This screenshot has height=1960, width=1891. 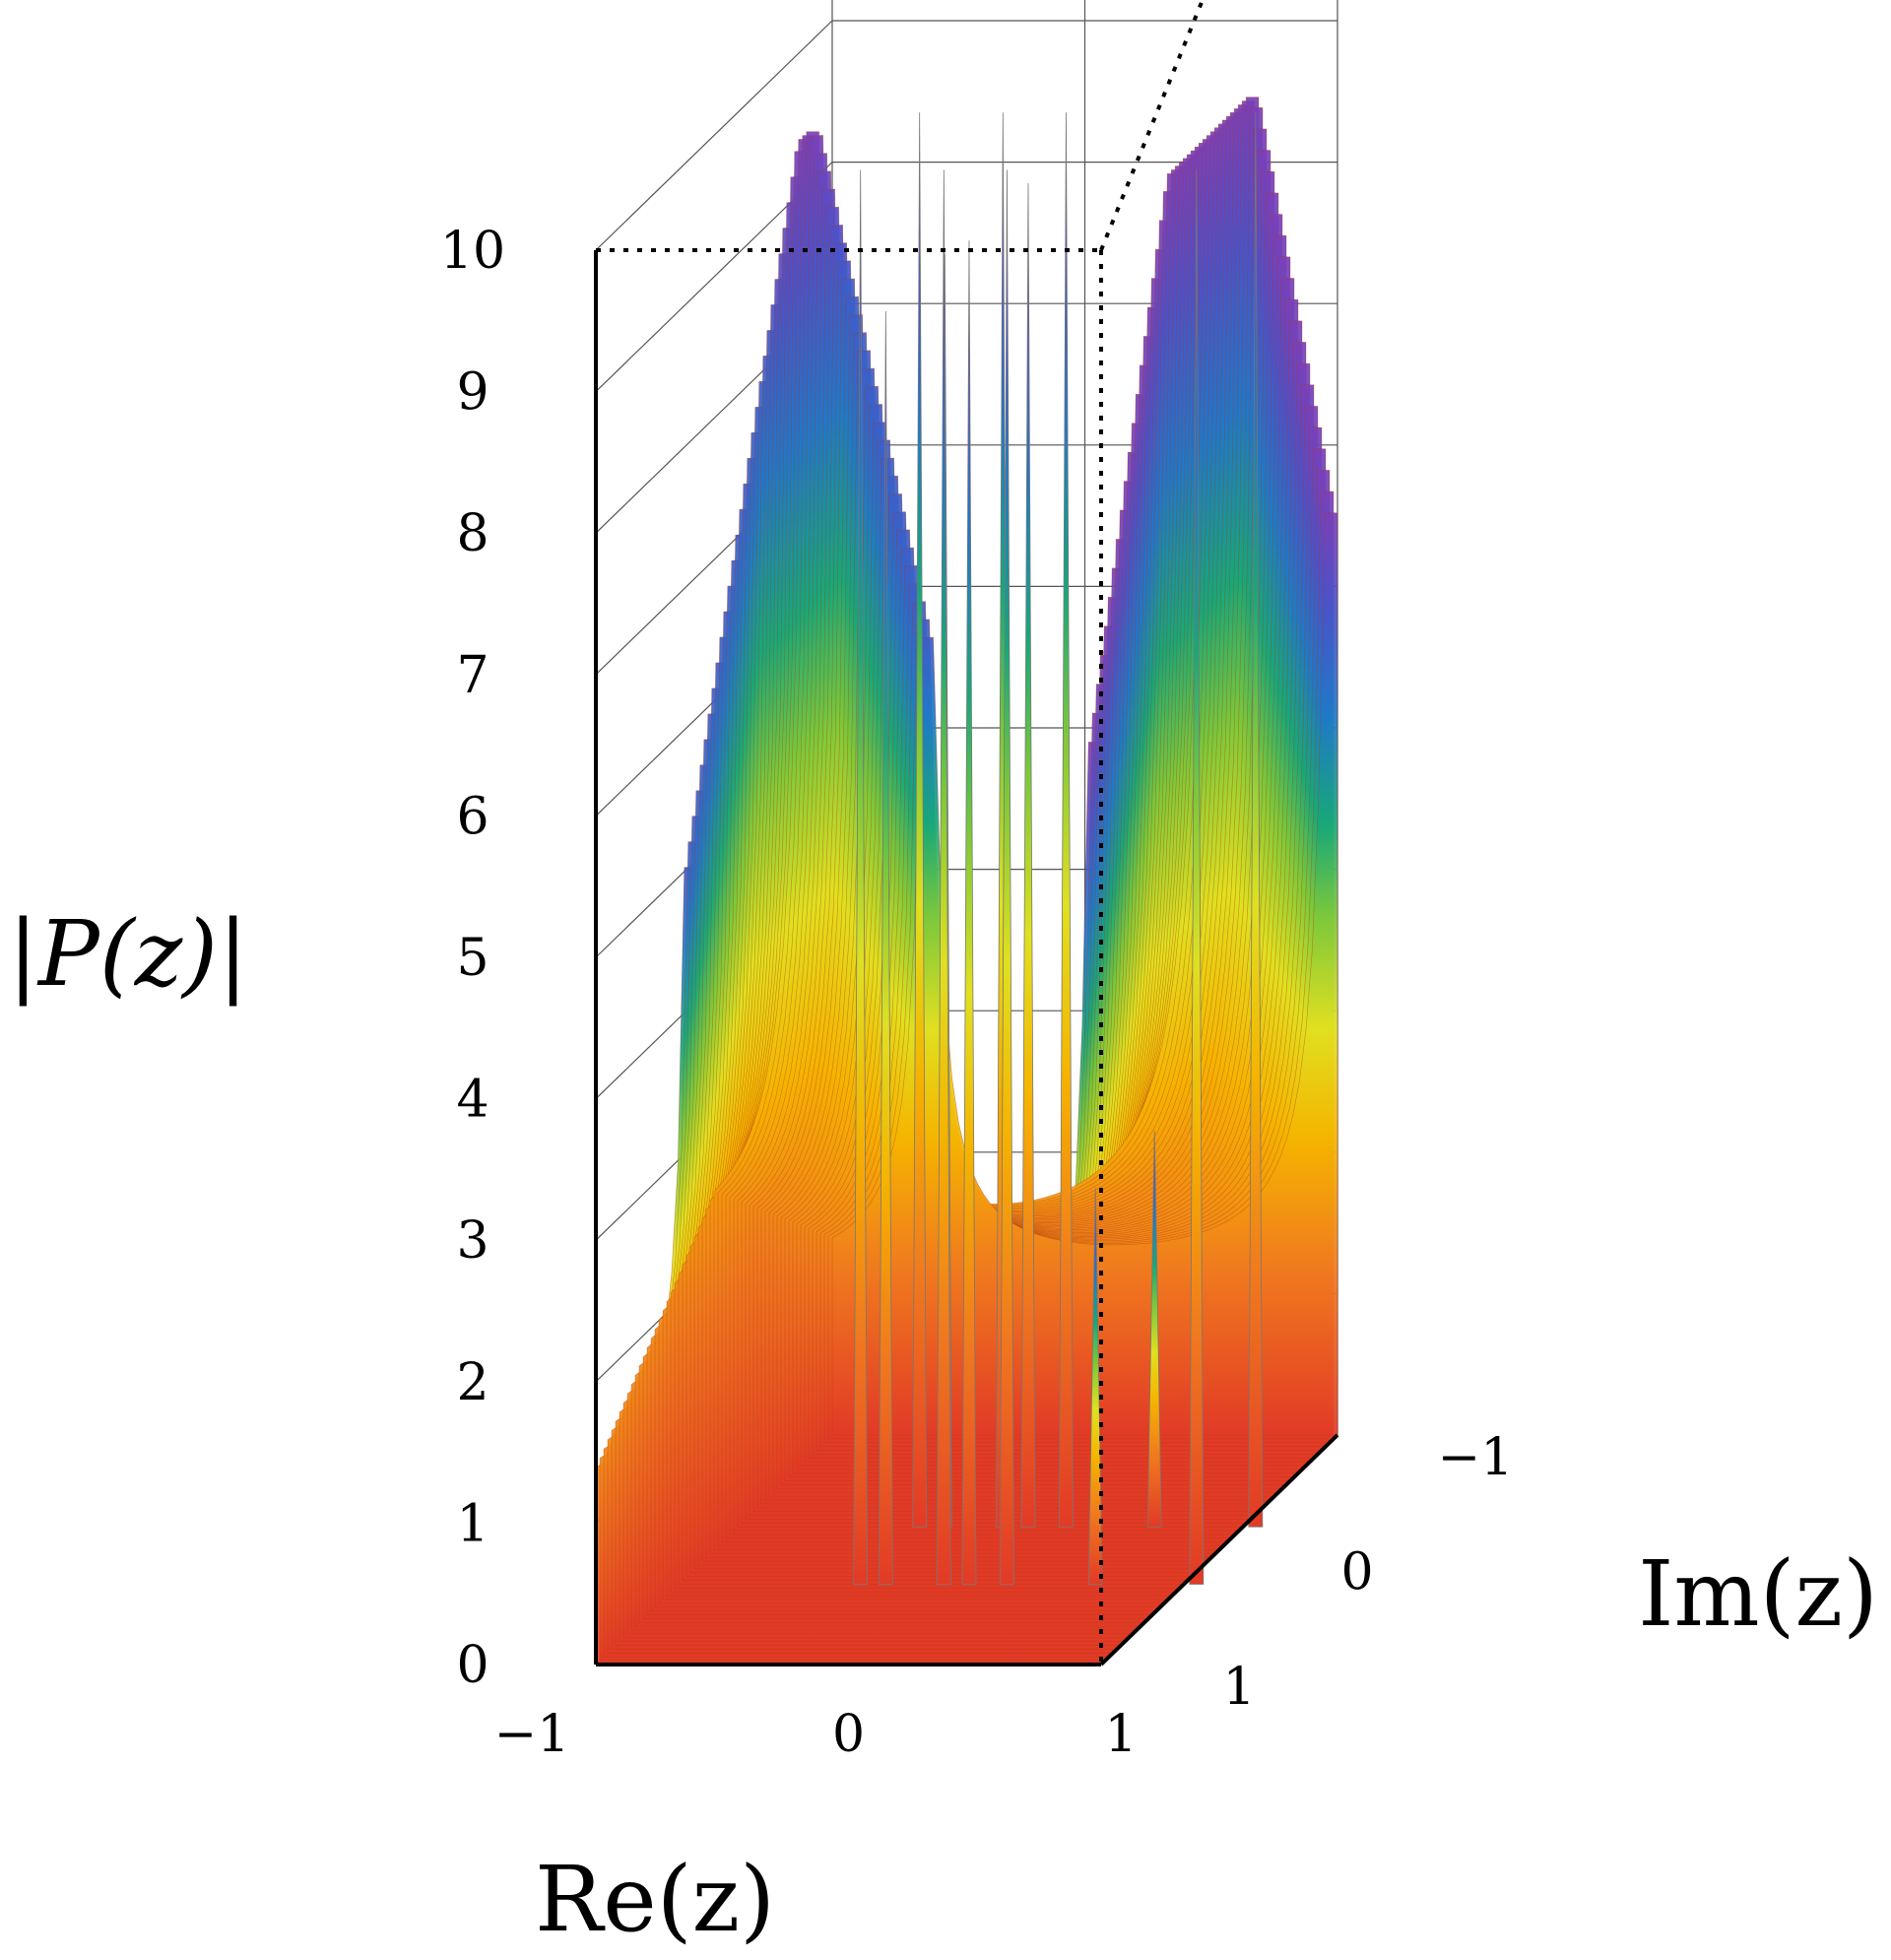 I want to click on x-axis-label: Re(z), so click(x=655, y=1900).